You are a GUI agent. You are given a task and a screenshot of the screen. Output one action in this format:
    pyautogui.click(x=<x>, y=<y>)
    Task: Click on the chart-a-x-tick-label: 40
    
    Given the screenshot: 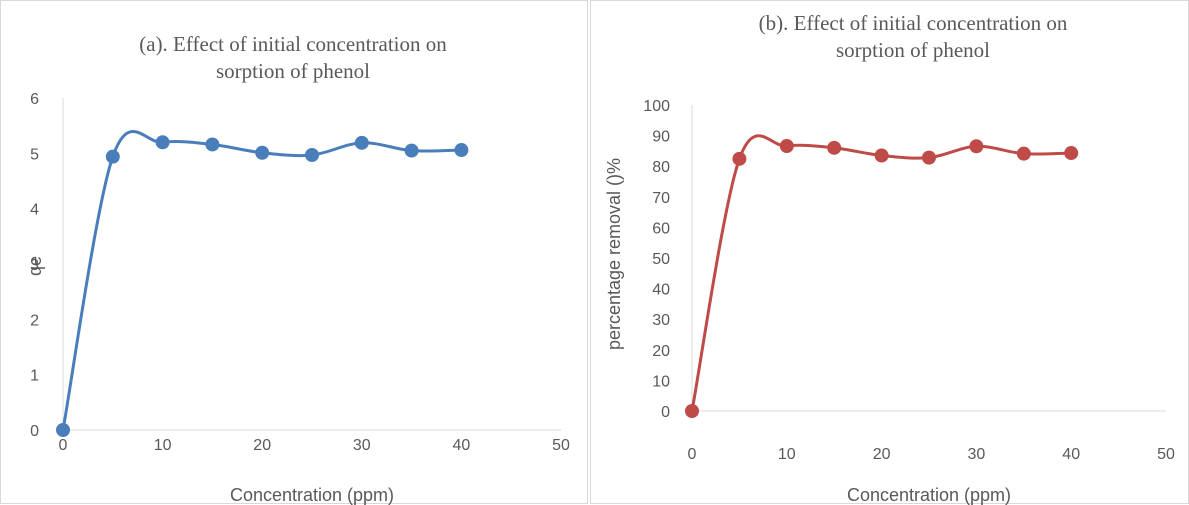 What is the action you would take?
    pyautogui.click(x=462, y=445)
    